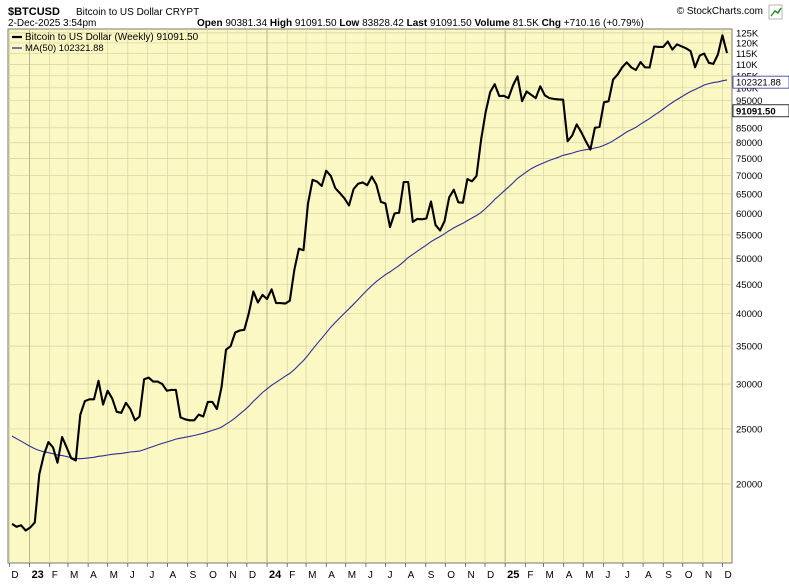 This screenshot has width=789, height=584. I want to click on last-price-tag-box, so click(760, 111).